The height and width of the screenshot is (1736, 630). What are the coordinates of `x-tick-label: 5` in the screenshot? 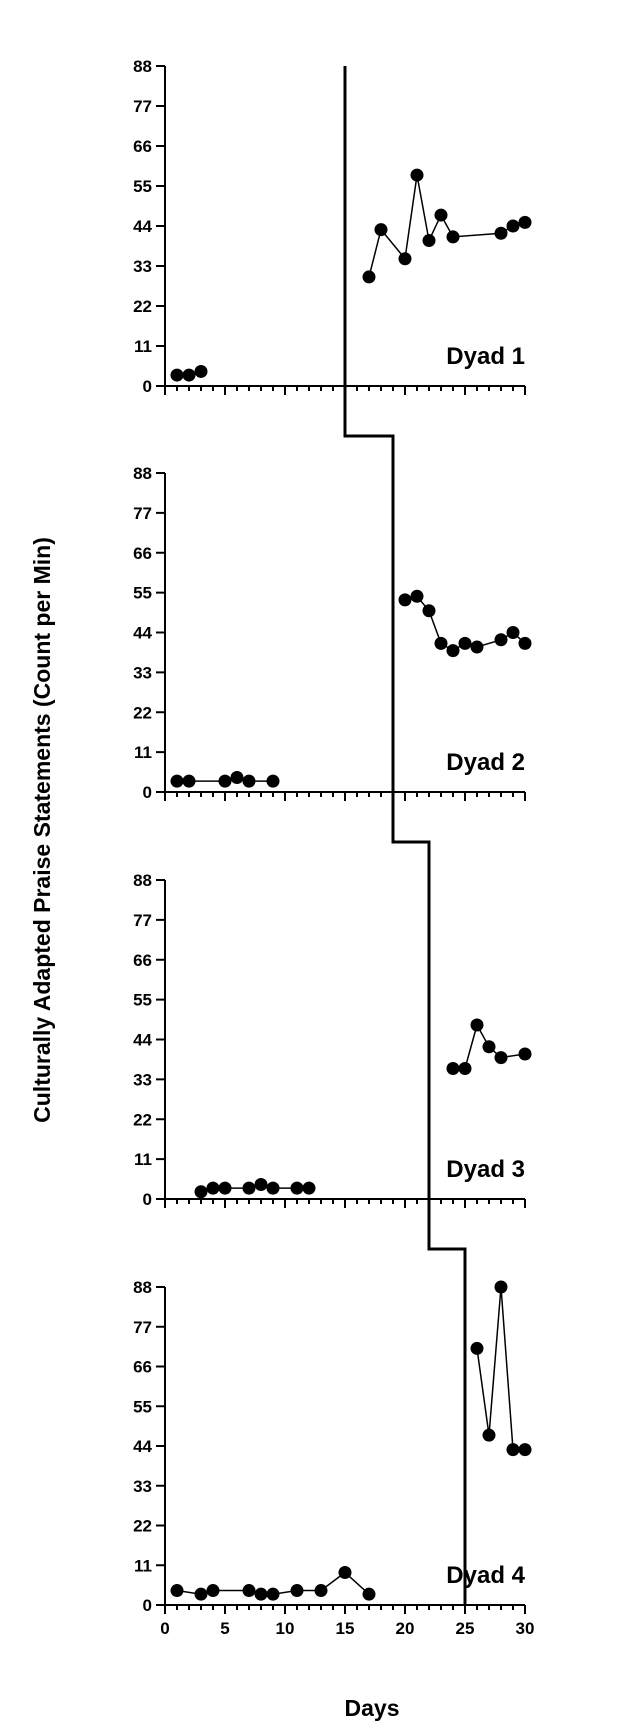 It's located at (224, 1628).